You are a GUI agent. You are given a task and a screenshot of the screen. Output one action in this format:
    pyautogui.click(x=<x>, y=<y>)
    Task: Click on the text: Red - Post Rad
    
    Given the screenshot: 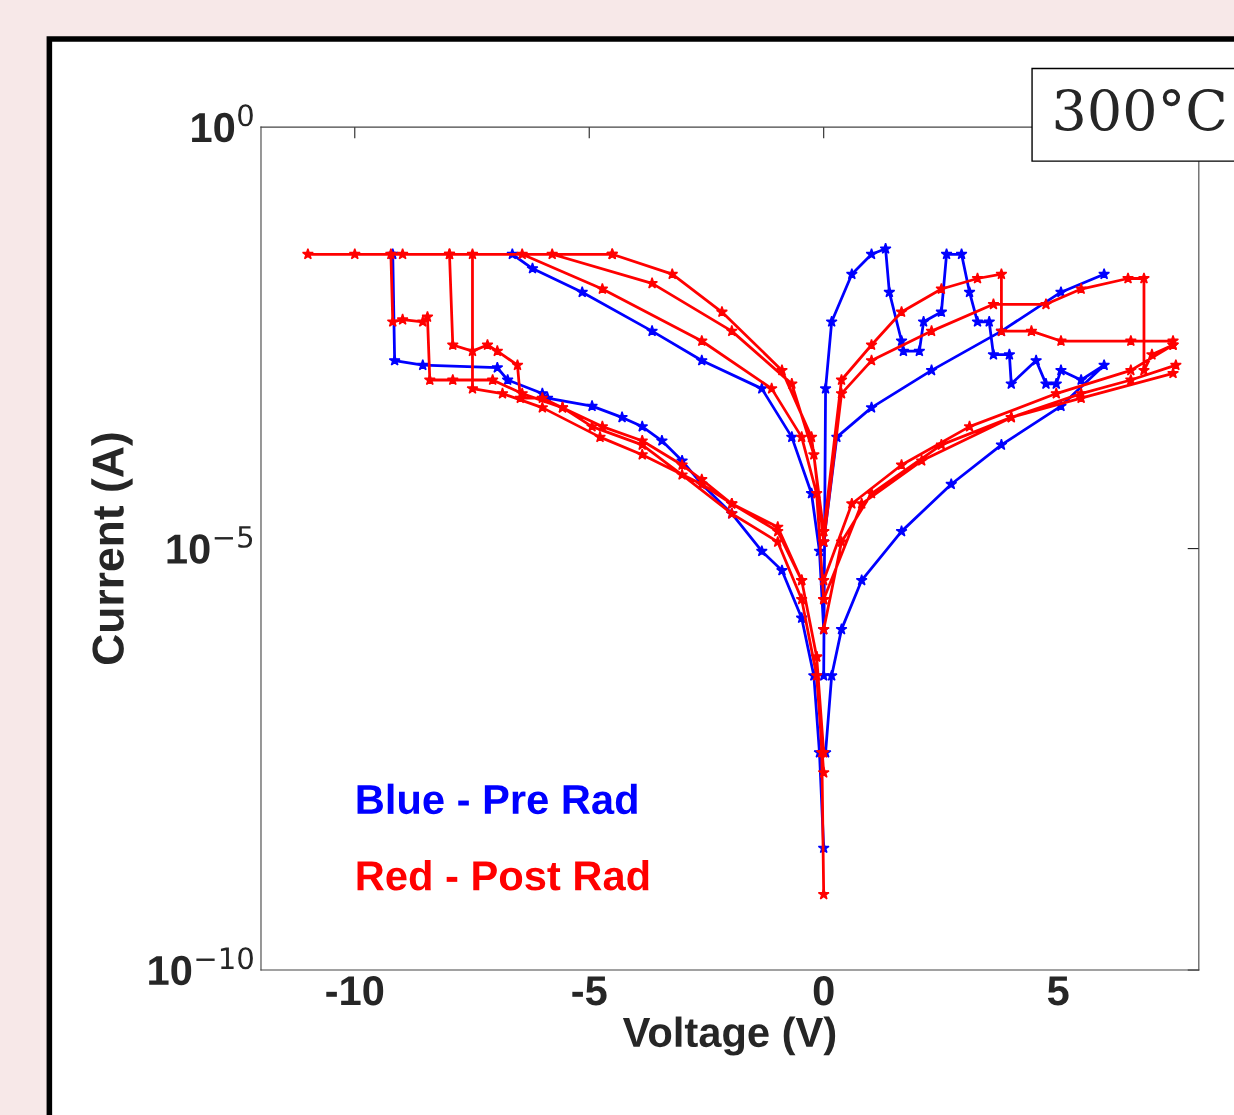 What is the action you would take?
    pyautogui.click(x=503, y=875)
    